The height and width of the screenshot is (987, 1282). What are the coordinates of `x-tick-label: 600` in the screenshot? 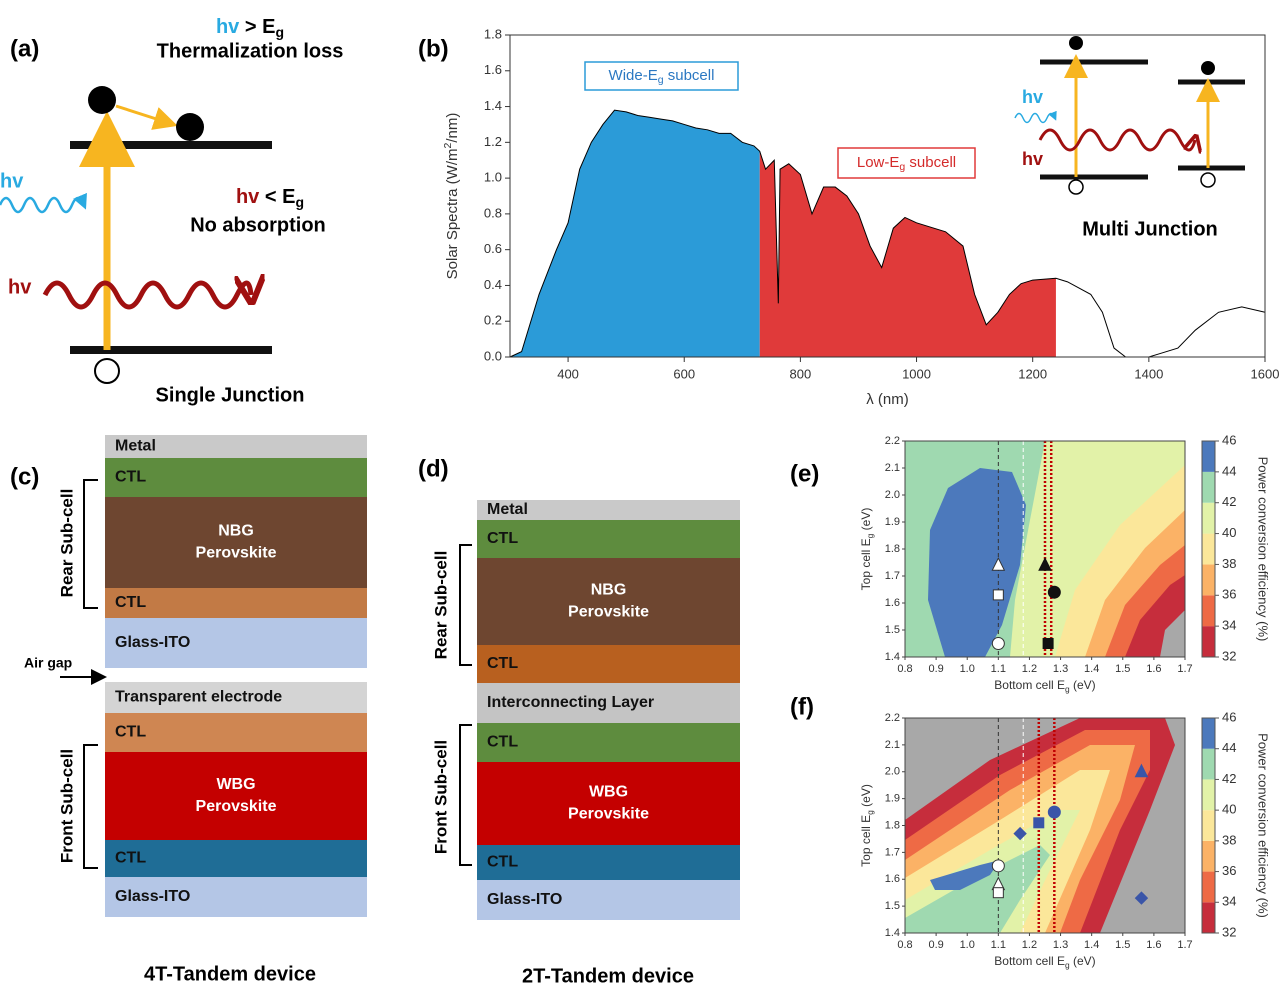 It's located at (684, 373).